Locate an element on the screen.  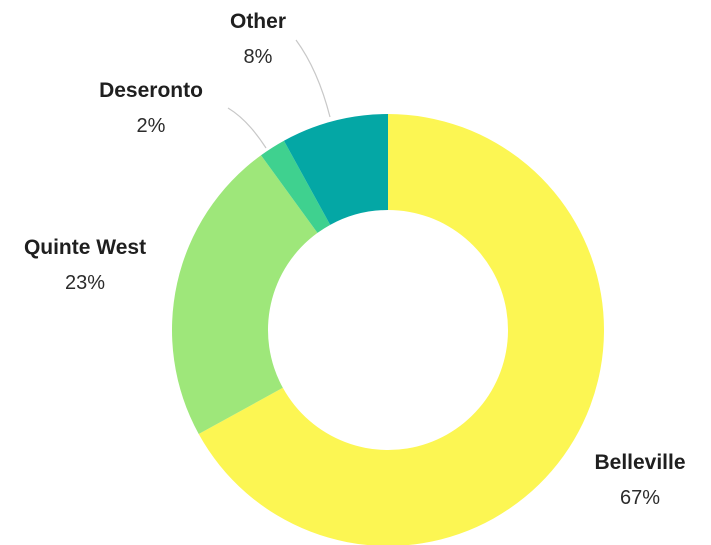
slice-value-other: 8% is located at coordinates (258, 57).